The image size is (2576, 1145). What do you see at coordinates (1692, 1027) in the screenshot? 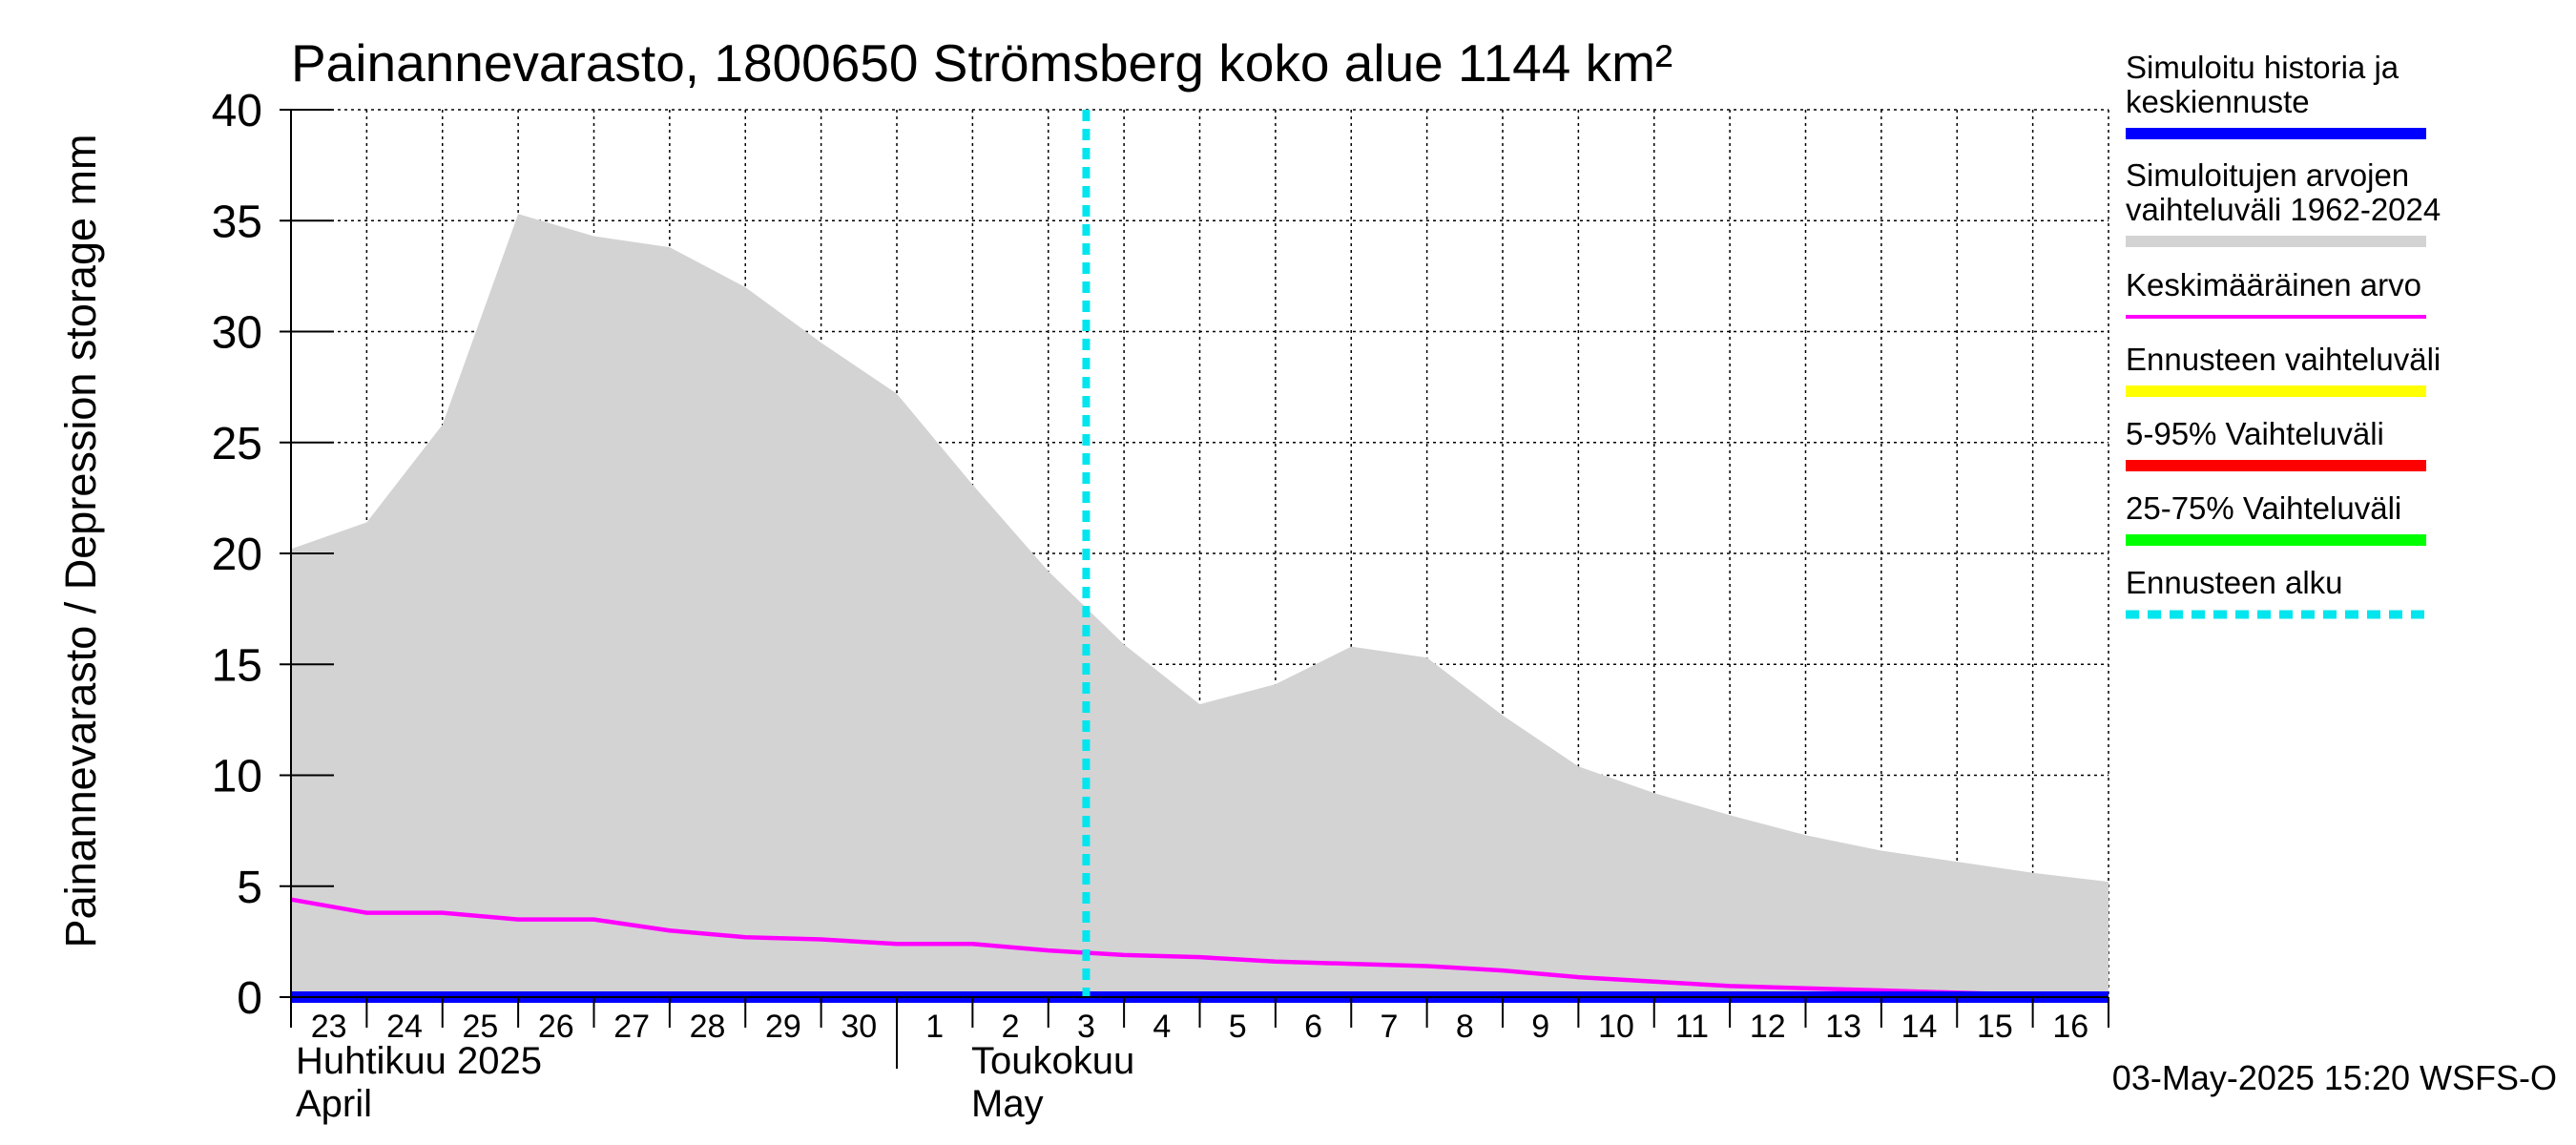
I see `x-tick-label: 11` at bounding box center [1692, 1027].